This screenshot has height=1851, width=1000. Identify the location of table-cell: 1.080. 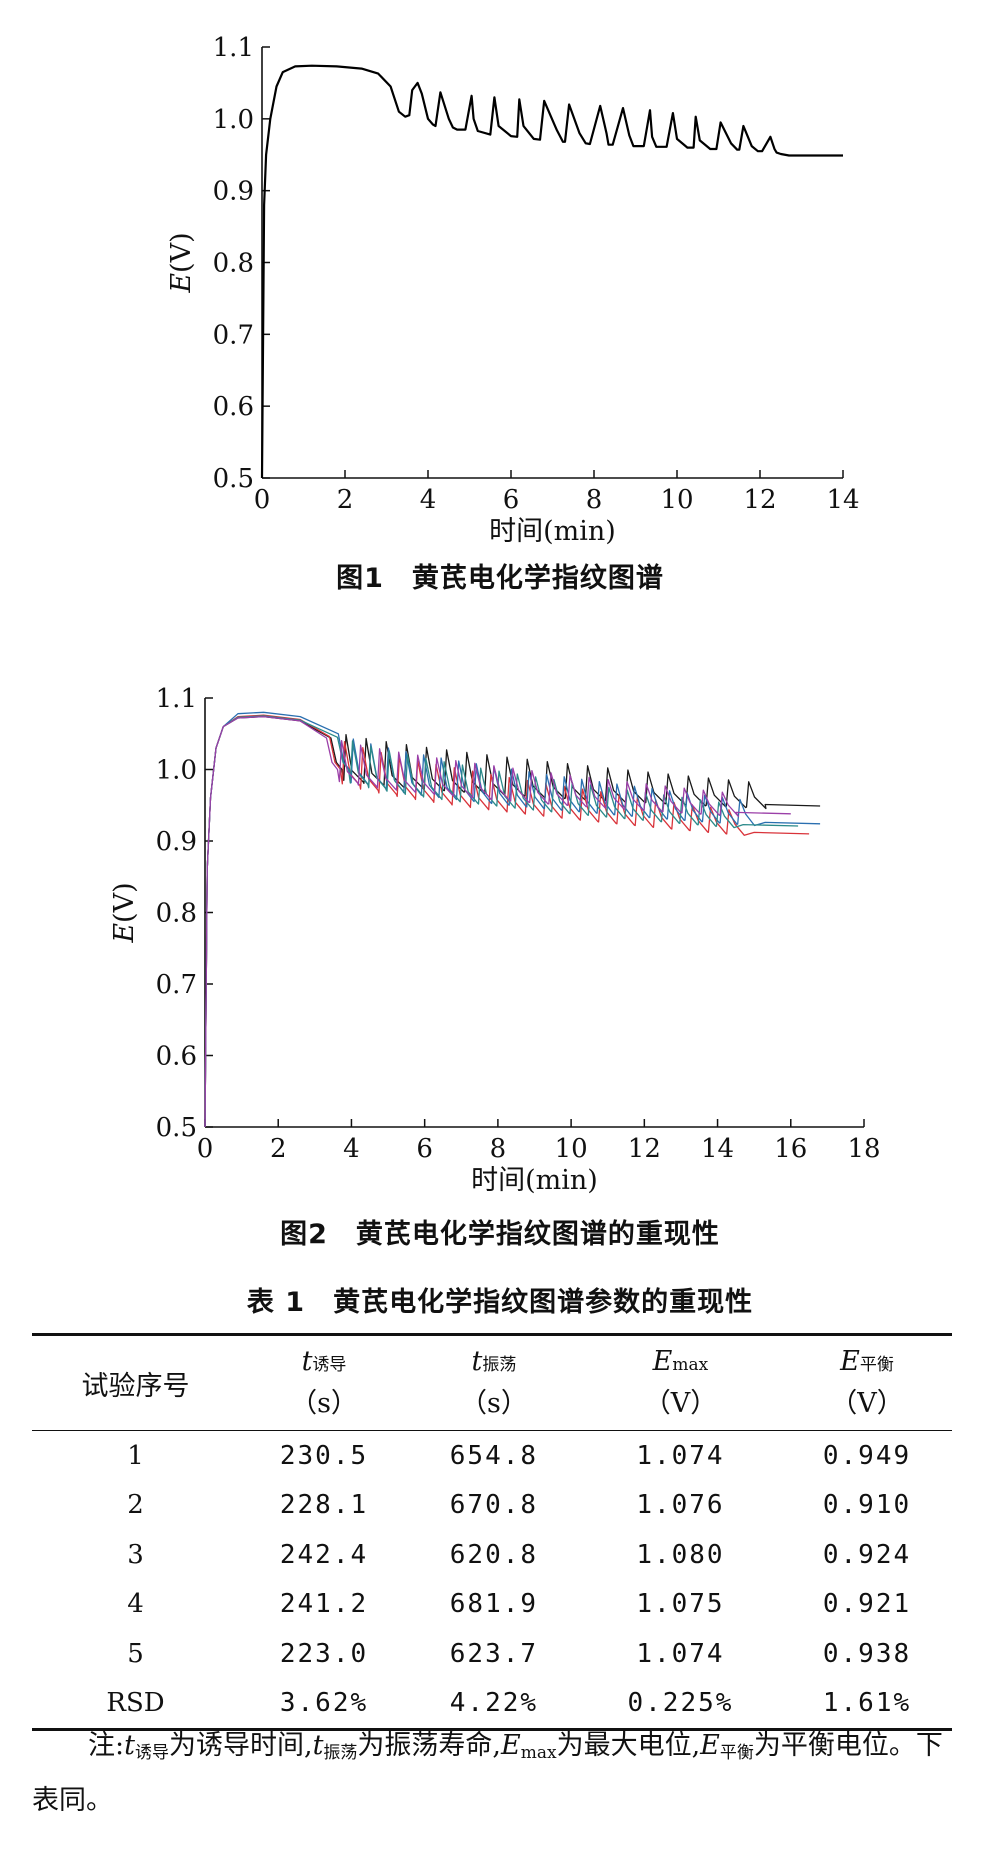
(680, 1554).